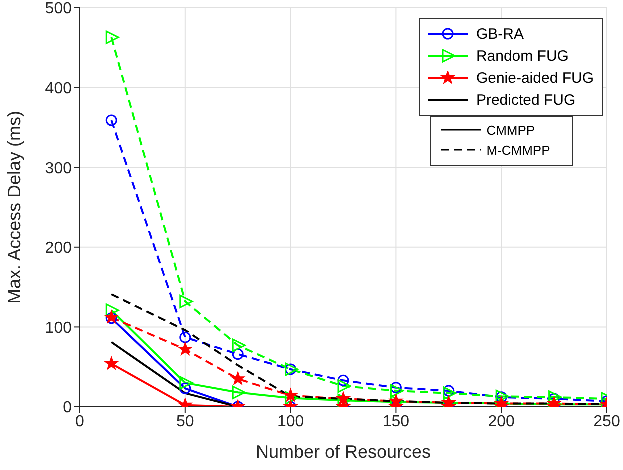 Image resolution: width=623 pixels, height=470 pixels. What do you see at coordinates (502, 421) in the screenshot?
I see `x-tick-label: 200` at bounding box center [502, 421].